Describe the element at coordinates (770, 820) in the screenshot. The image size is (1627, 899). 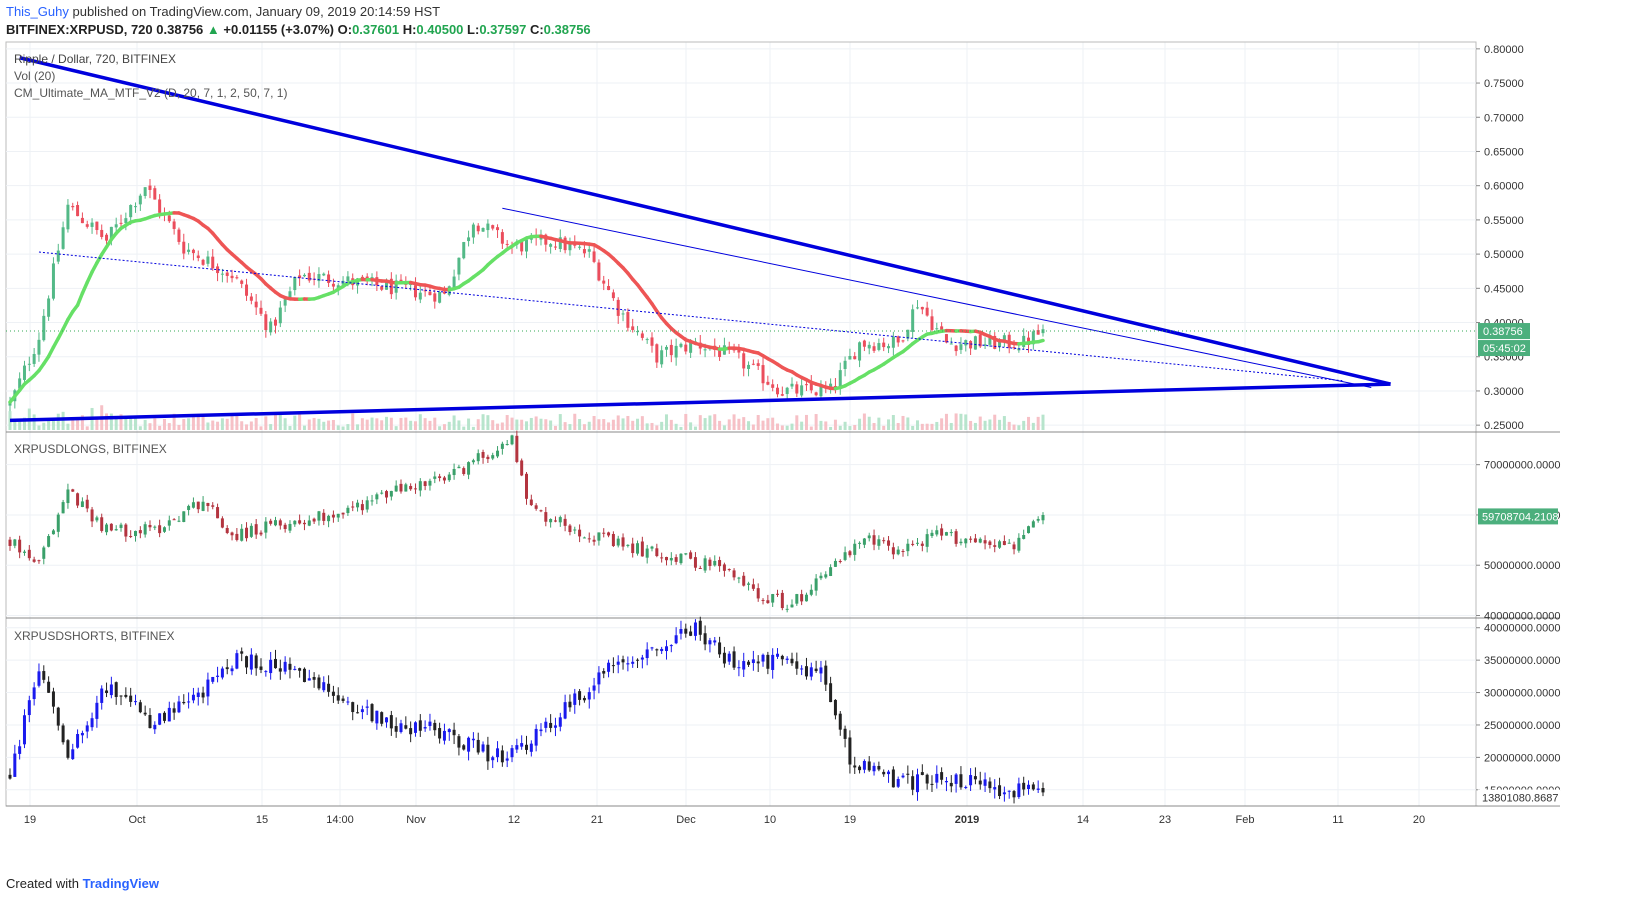
I see `x-tick-label: 10` at that location.